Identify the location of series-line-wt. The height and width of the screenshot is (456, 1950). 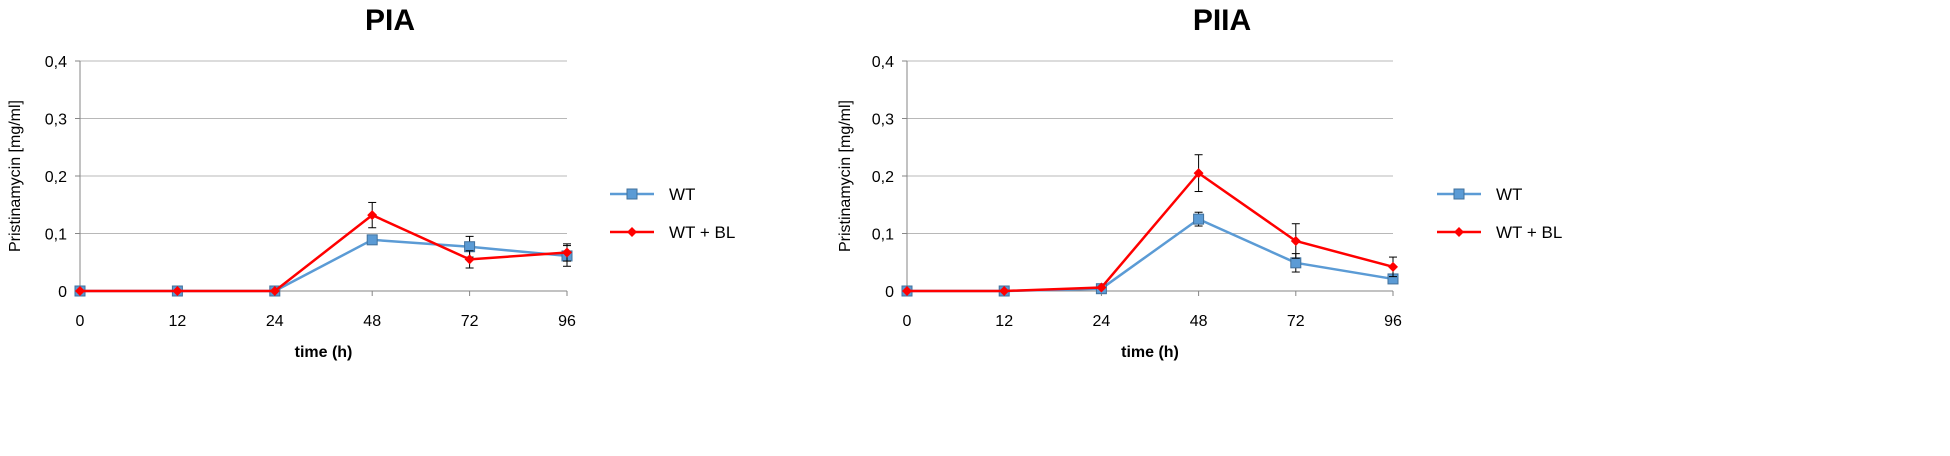
(324, 265).